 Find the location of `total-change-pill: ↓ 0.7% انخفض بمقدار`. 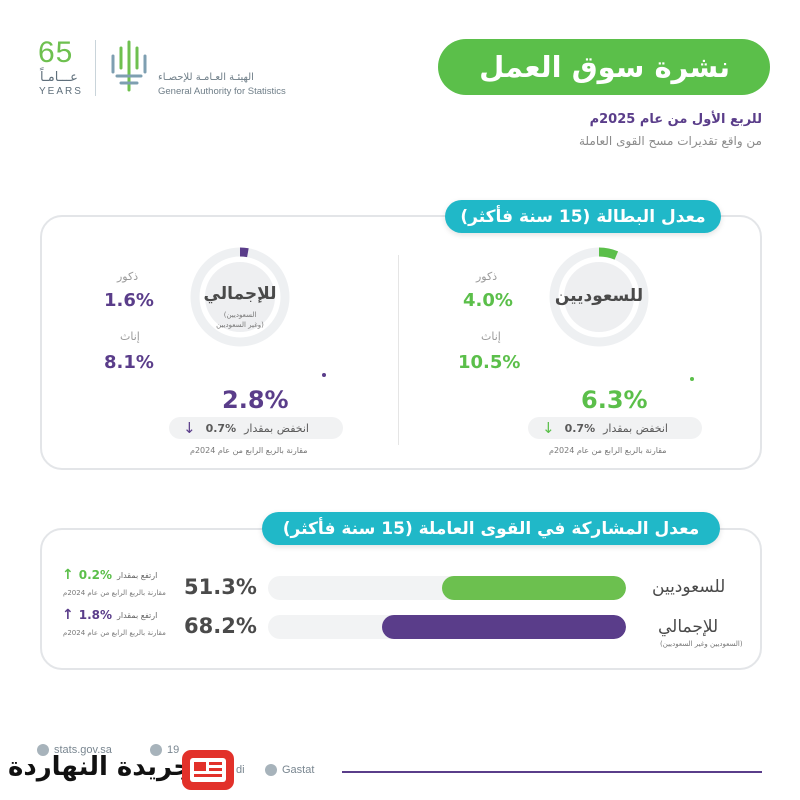

total-change-pill: ↓ 0.7% انخفض بمقدار is located at coordinates (256, 428).